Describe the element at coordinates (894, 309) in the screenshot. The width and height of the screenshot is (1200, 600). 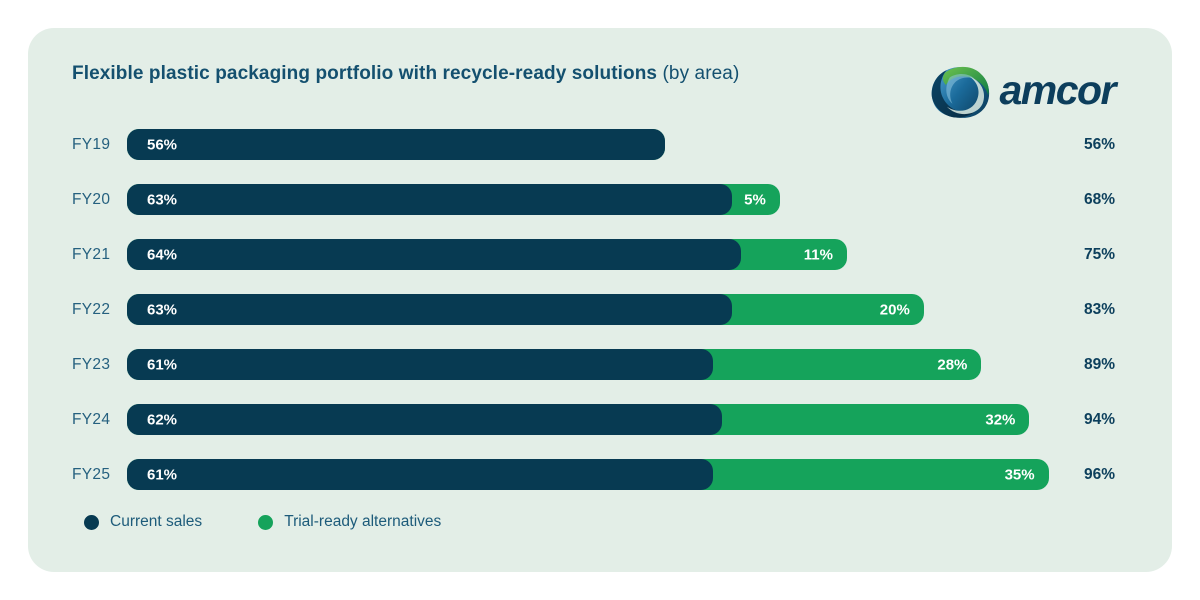
I see `trial-ready-value-label: 20%` at that location.